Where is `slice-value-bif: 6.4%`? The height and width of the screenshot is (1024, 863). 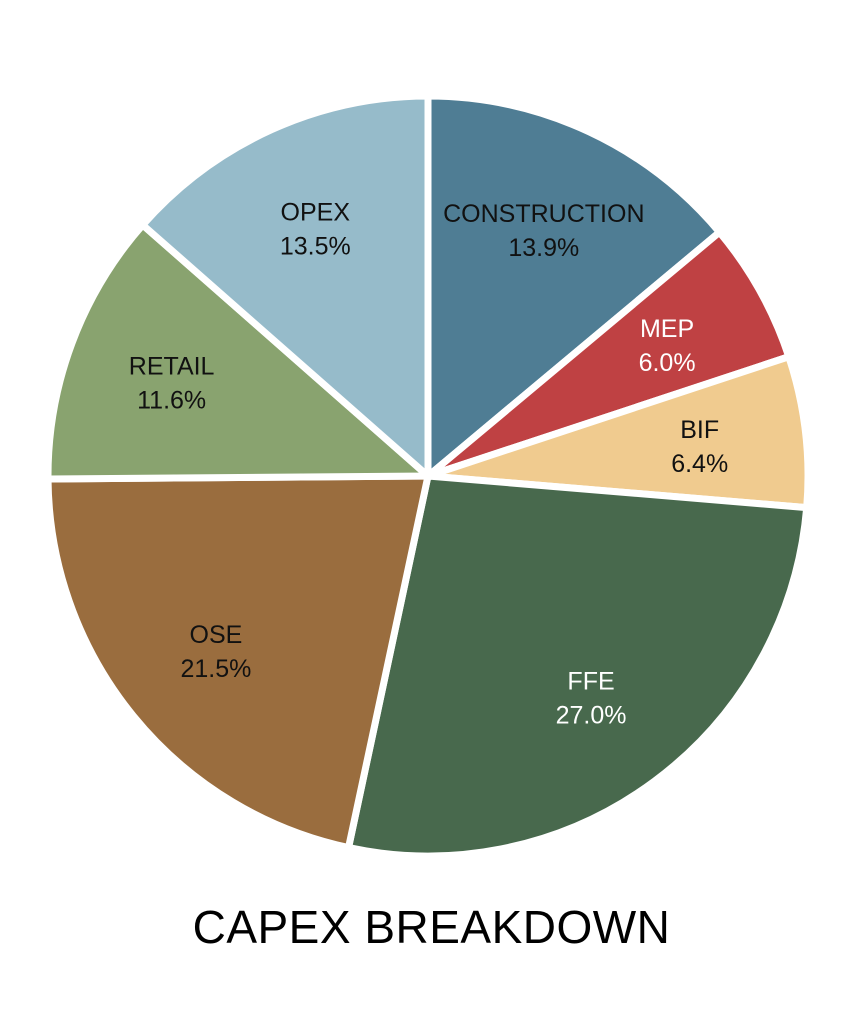
slice-value-bif: 6.4% is located at coordinates (699, 464).